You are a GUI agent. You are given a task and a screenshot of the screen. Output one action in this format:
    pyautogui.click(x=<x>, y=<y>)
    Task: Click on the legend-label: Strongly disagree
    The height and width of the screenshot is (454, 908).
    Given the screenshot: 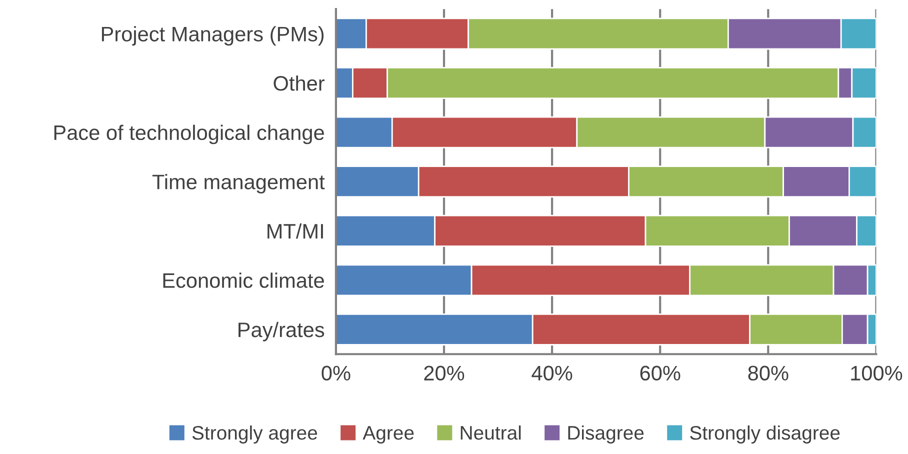 What is the action you would take?
    pyautogui.click(x=765, y=434)
    